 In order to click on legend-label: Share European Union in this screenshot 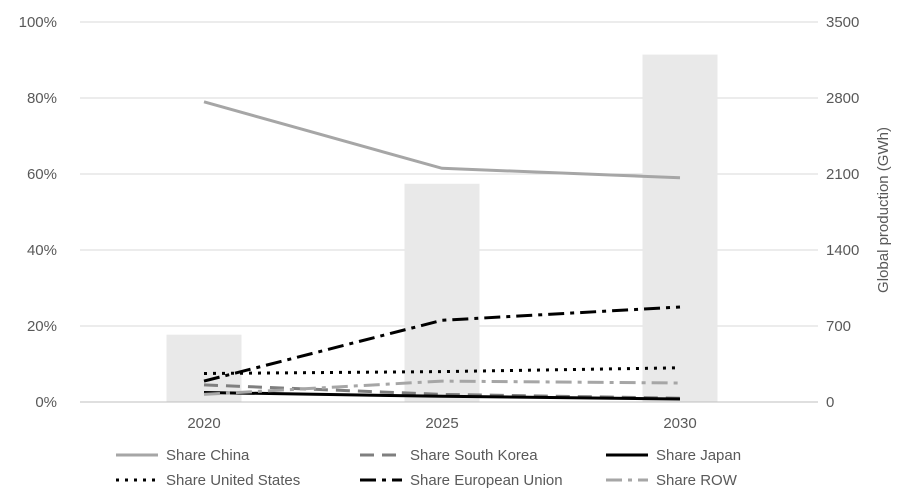, I will do `click(486, 480)`.